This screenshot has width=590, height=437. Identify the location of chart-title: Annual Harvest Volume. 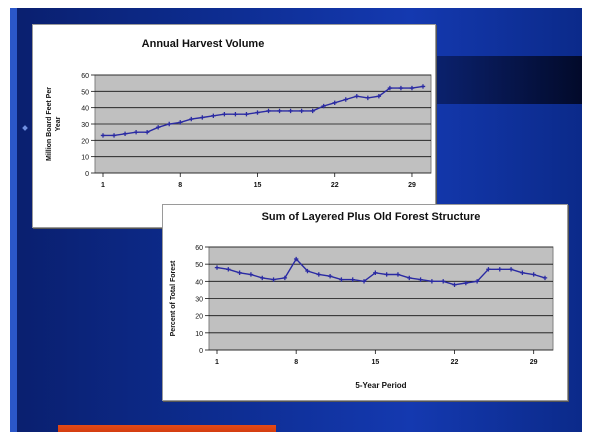
(203, 44).